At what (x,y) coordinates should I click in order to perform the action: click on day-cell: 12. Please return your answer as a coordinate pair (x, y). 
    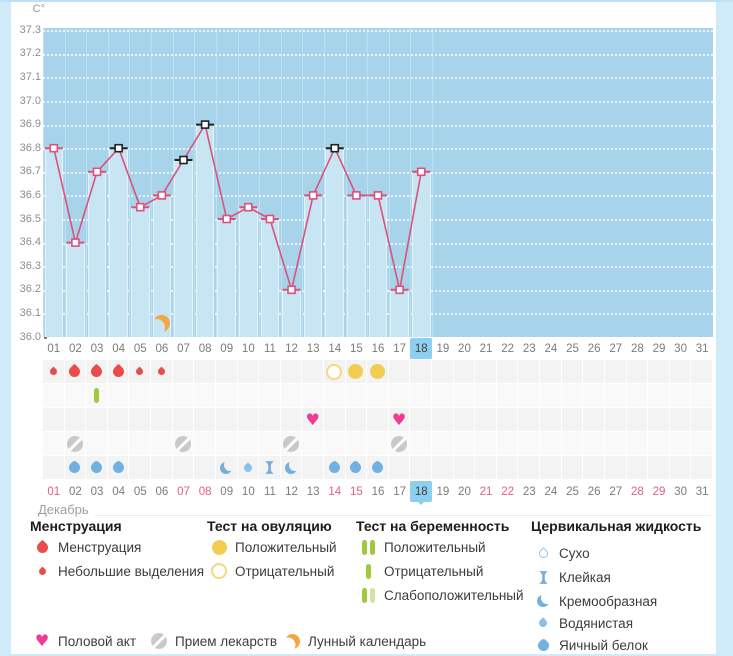
    Looking at the image, I should click on (291, 491).